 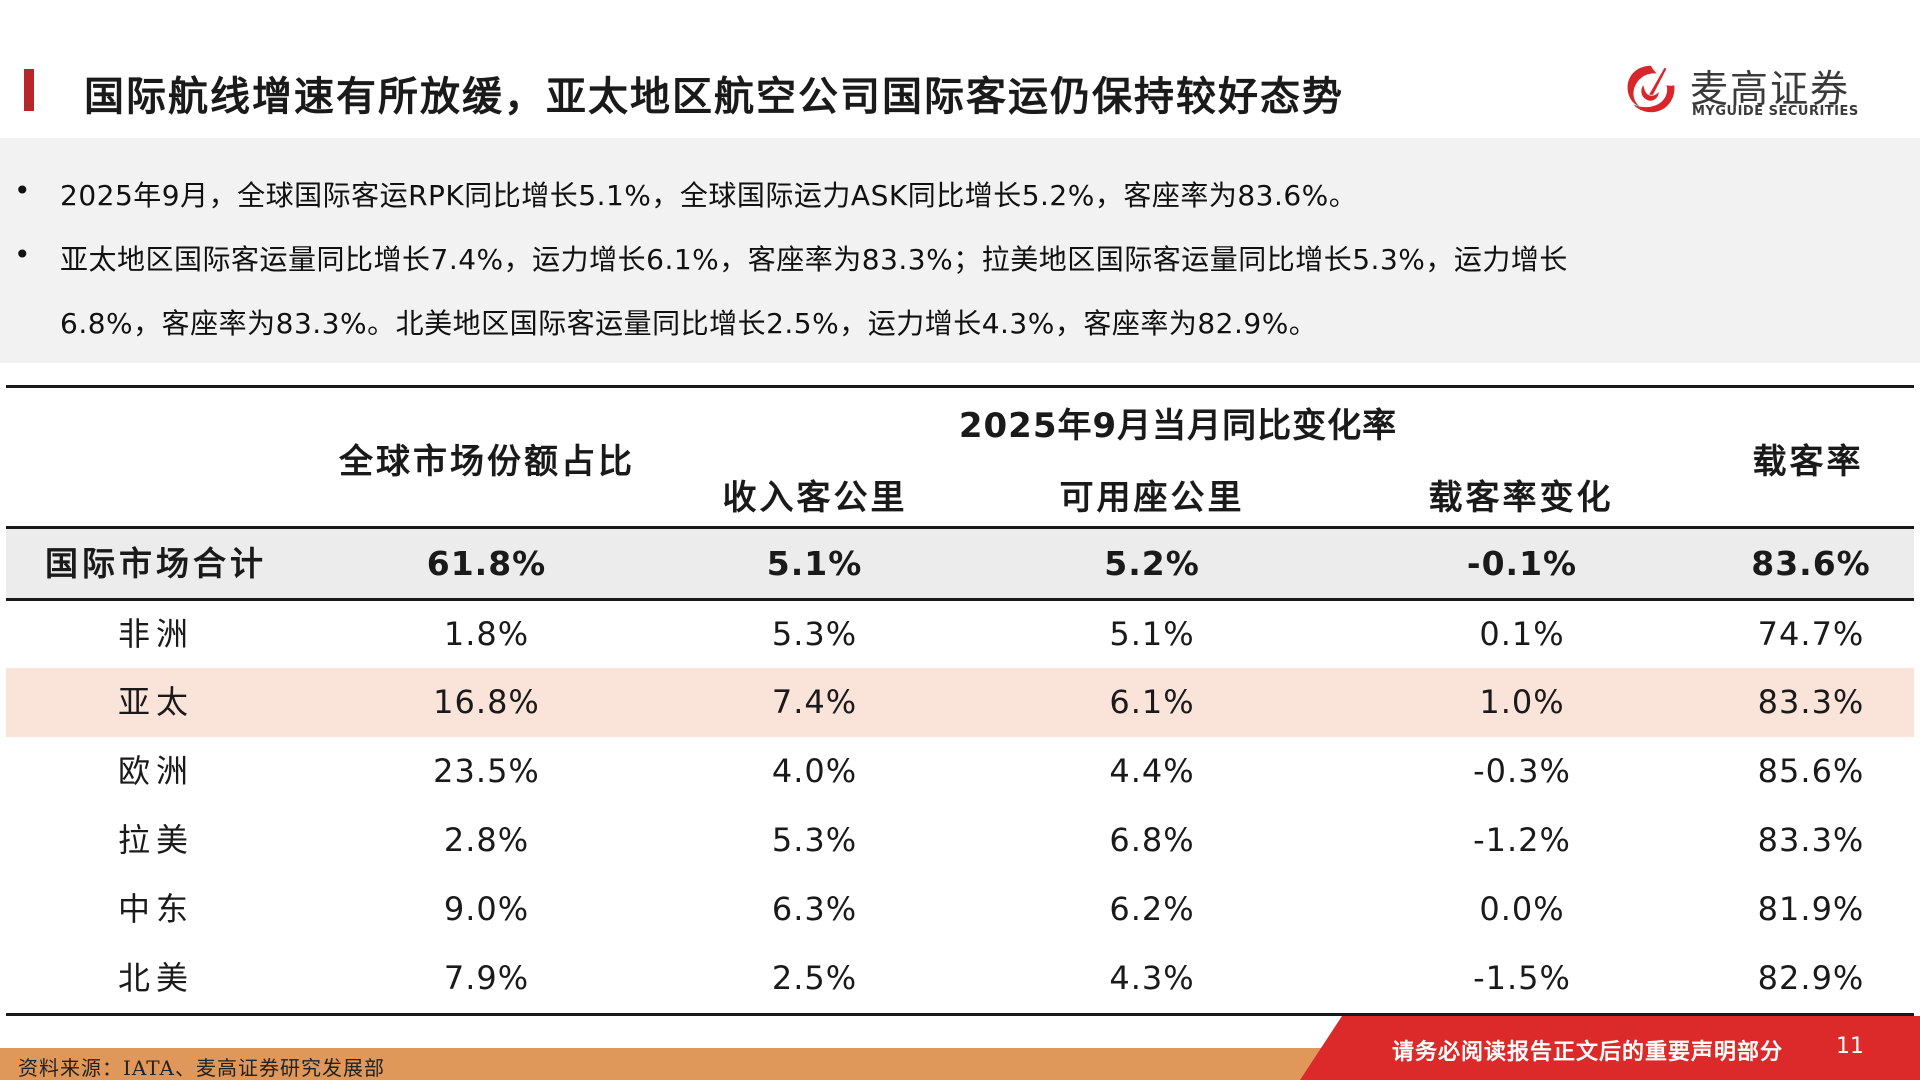 I want to click on logo-name-cn: 麦高证券, so click(x=1770, y=89).